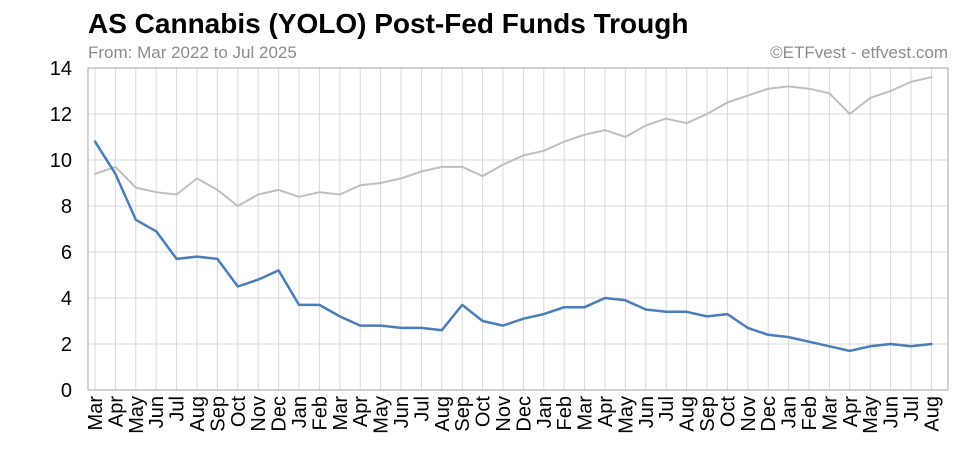 The height and width of the screenshot is (465, 965). What do you see at coordinates (66, 207) in the screenshot?
I see `y-tick-label: 8` at bounding box center [66, 207].